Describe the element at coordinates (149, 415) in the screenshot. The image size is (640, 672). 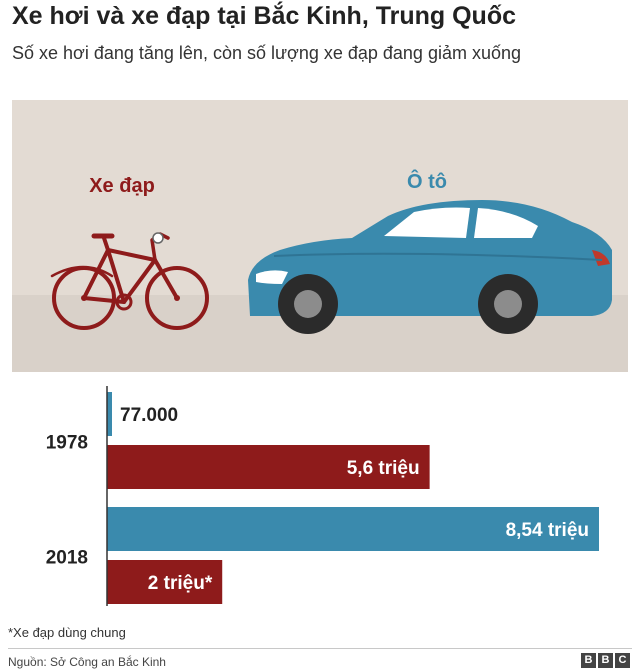
I see `bar-label-car-1978: 77.000` at that location.